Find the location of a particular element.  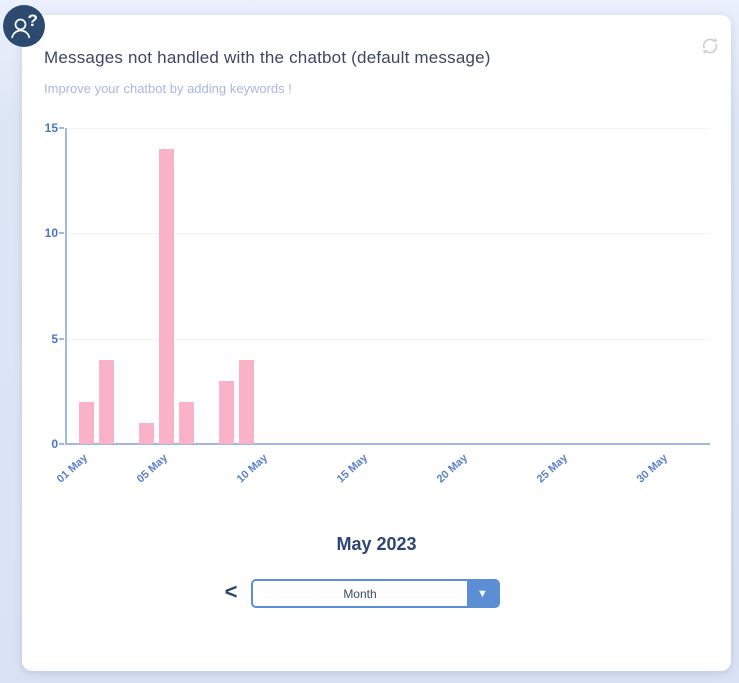

y-axis-label: 10 is located at coordinates (51, 233).